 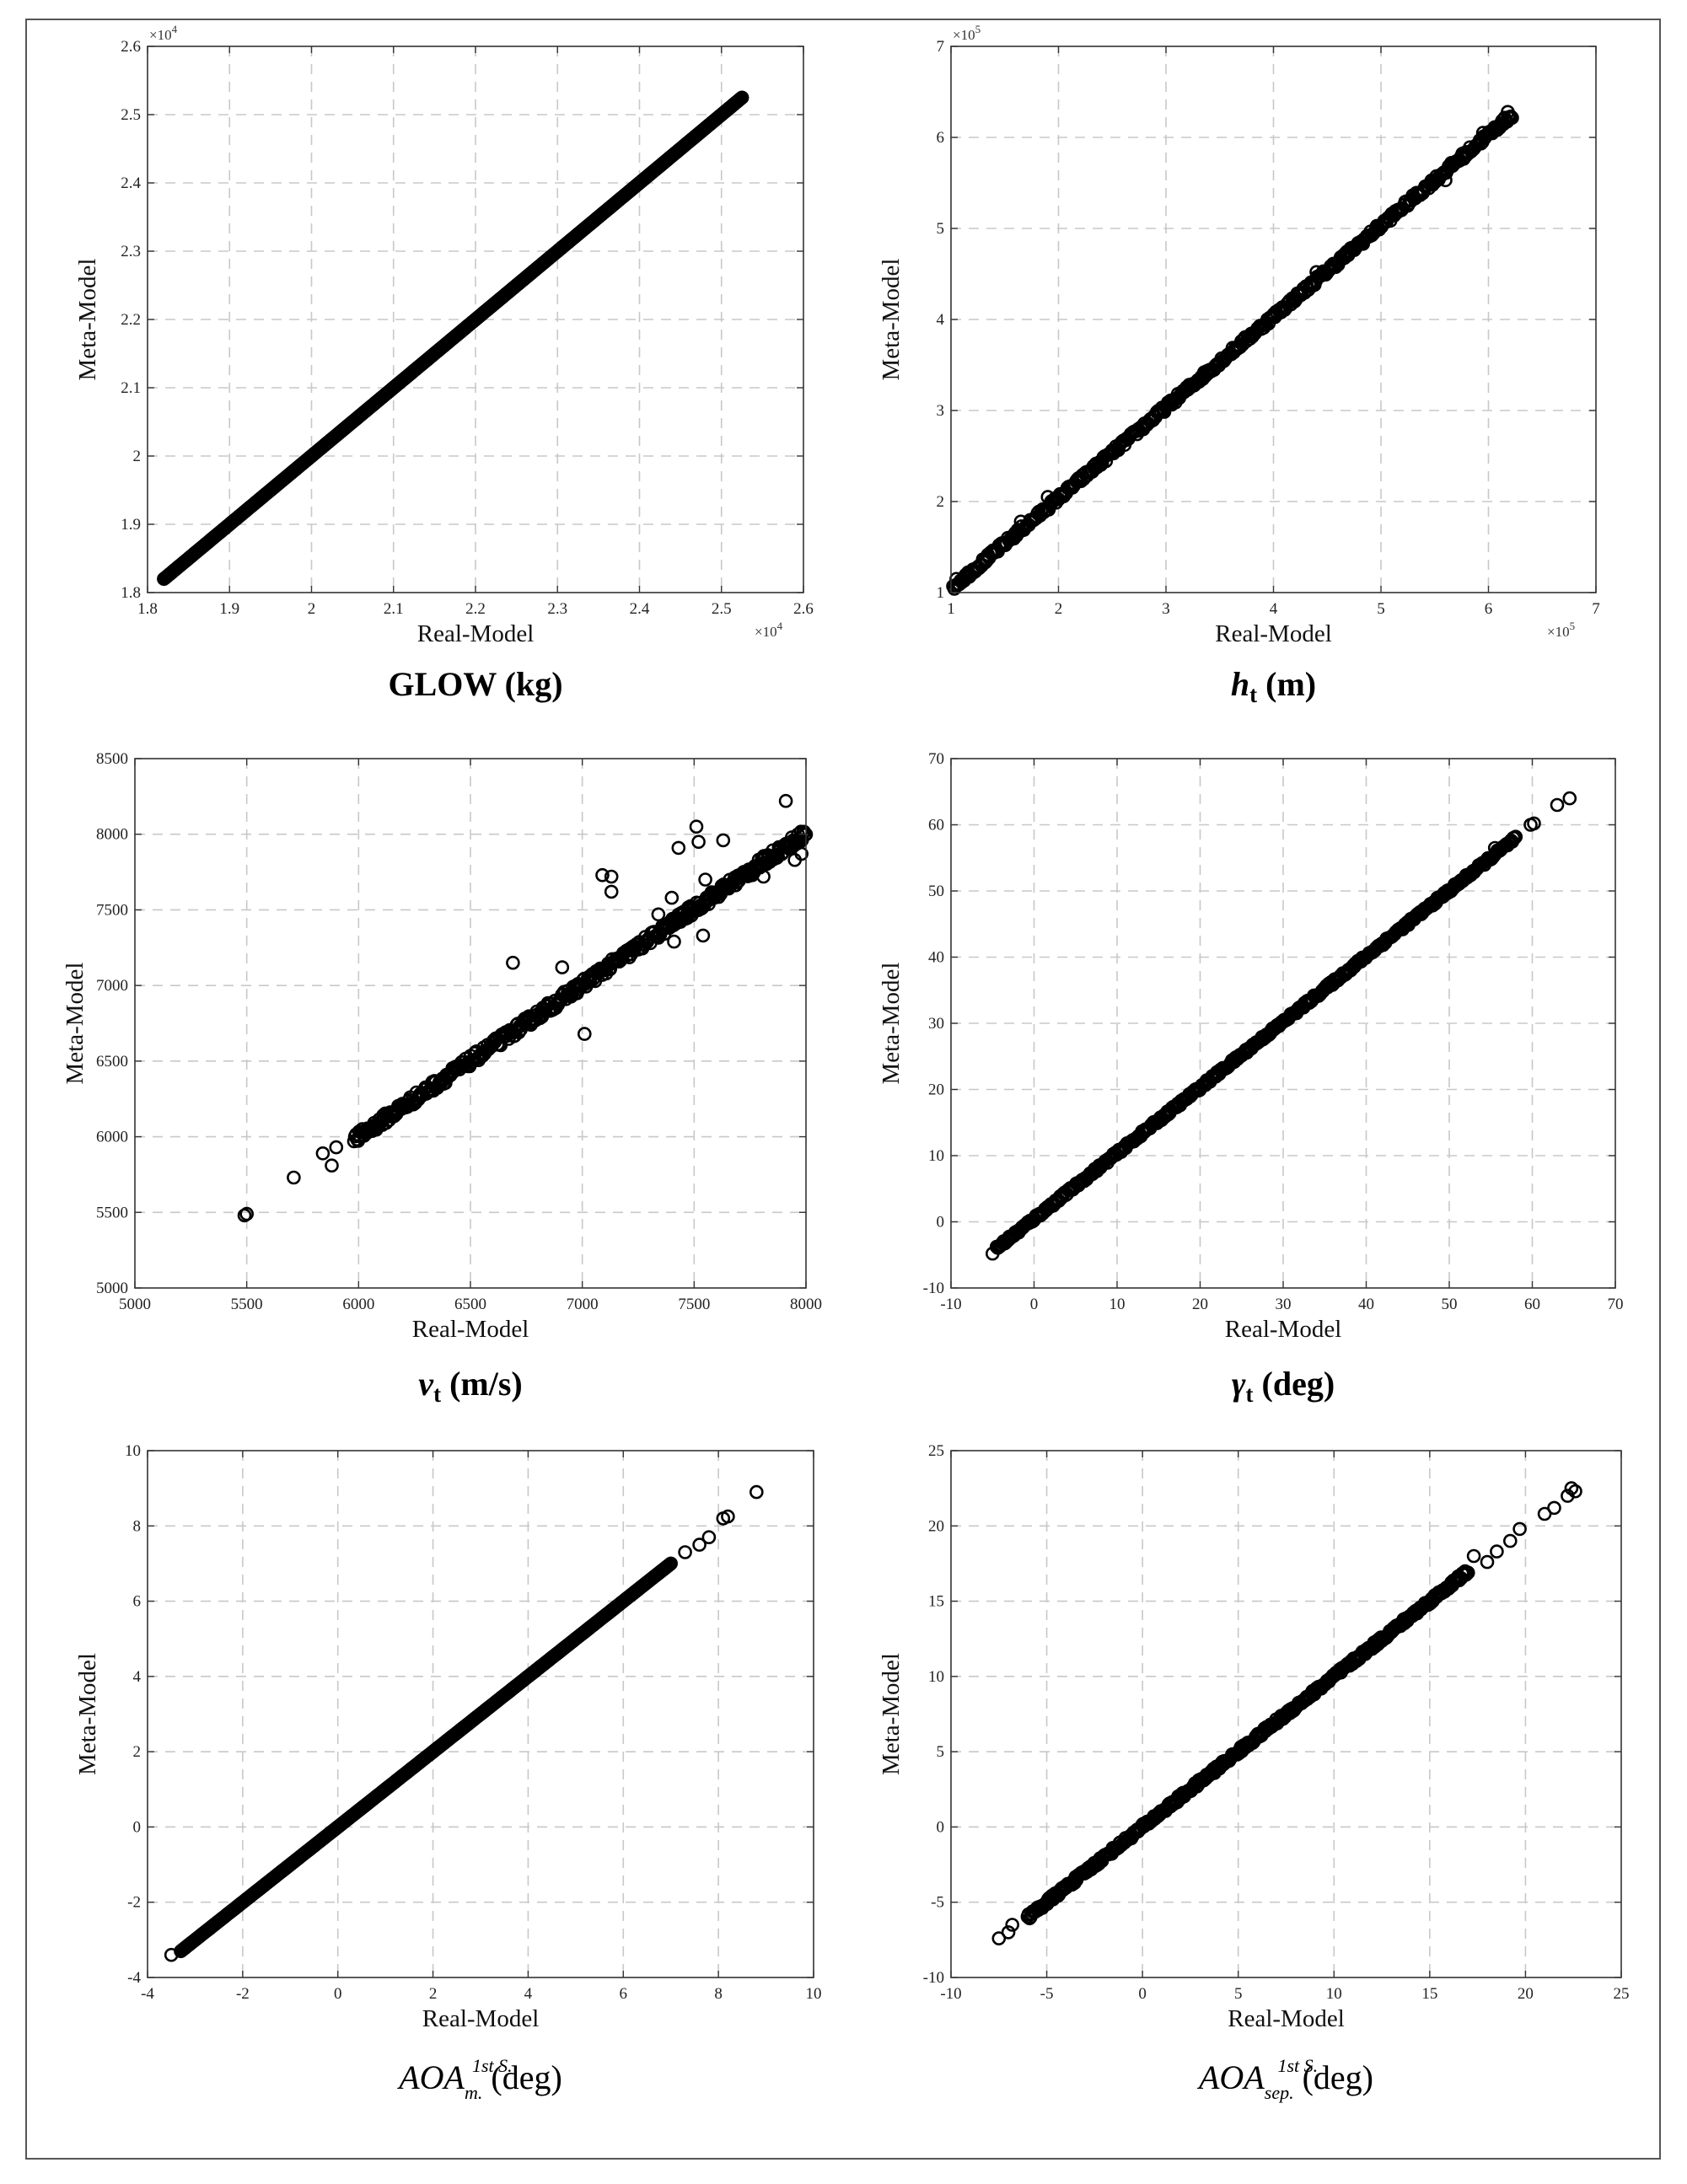 I want to click on x-tick-label: 5, so click(x=1381, y=609).